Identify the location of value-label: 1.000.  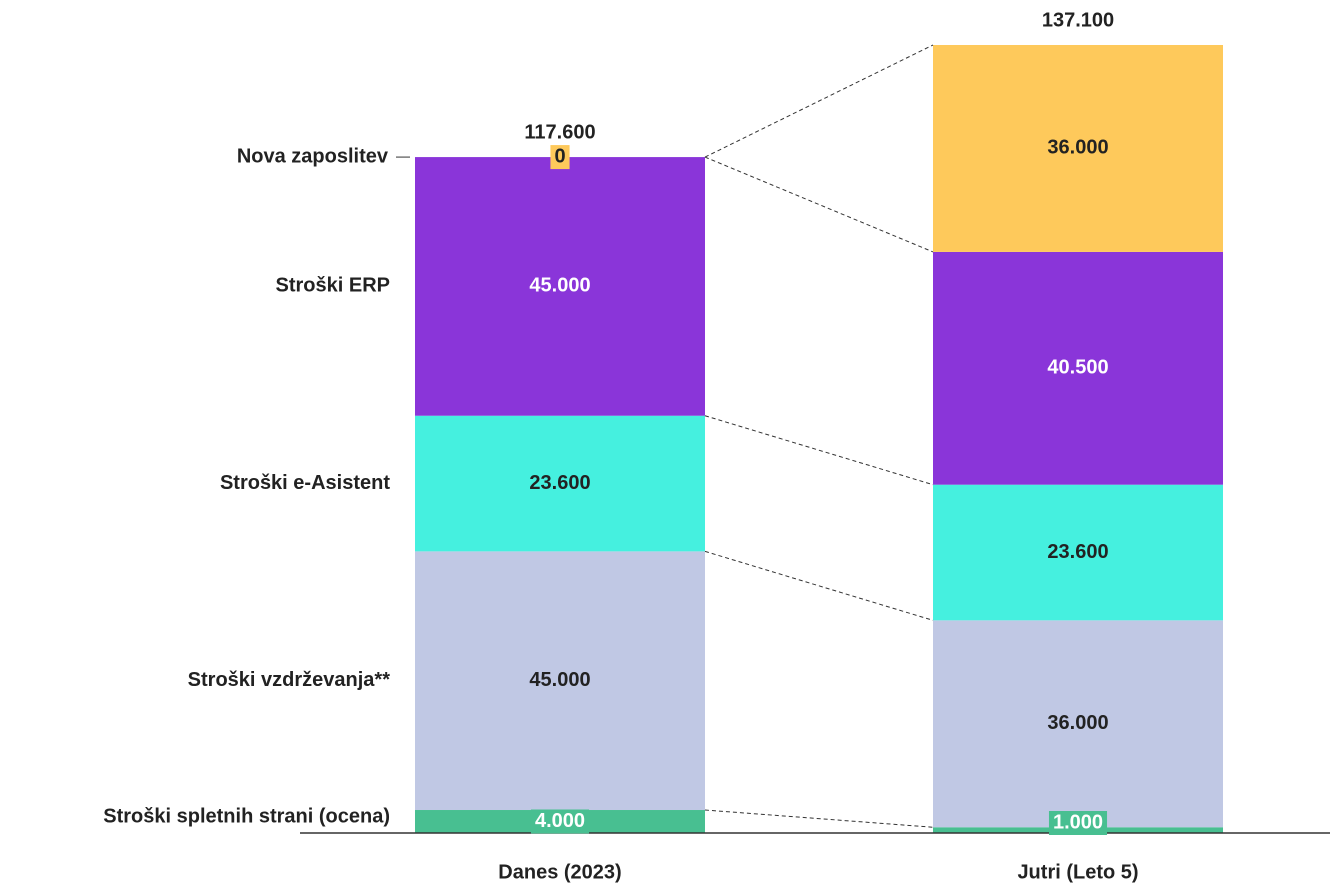
(1078, 822).